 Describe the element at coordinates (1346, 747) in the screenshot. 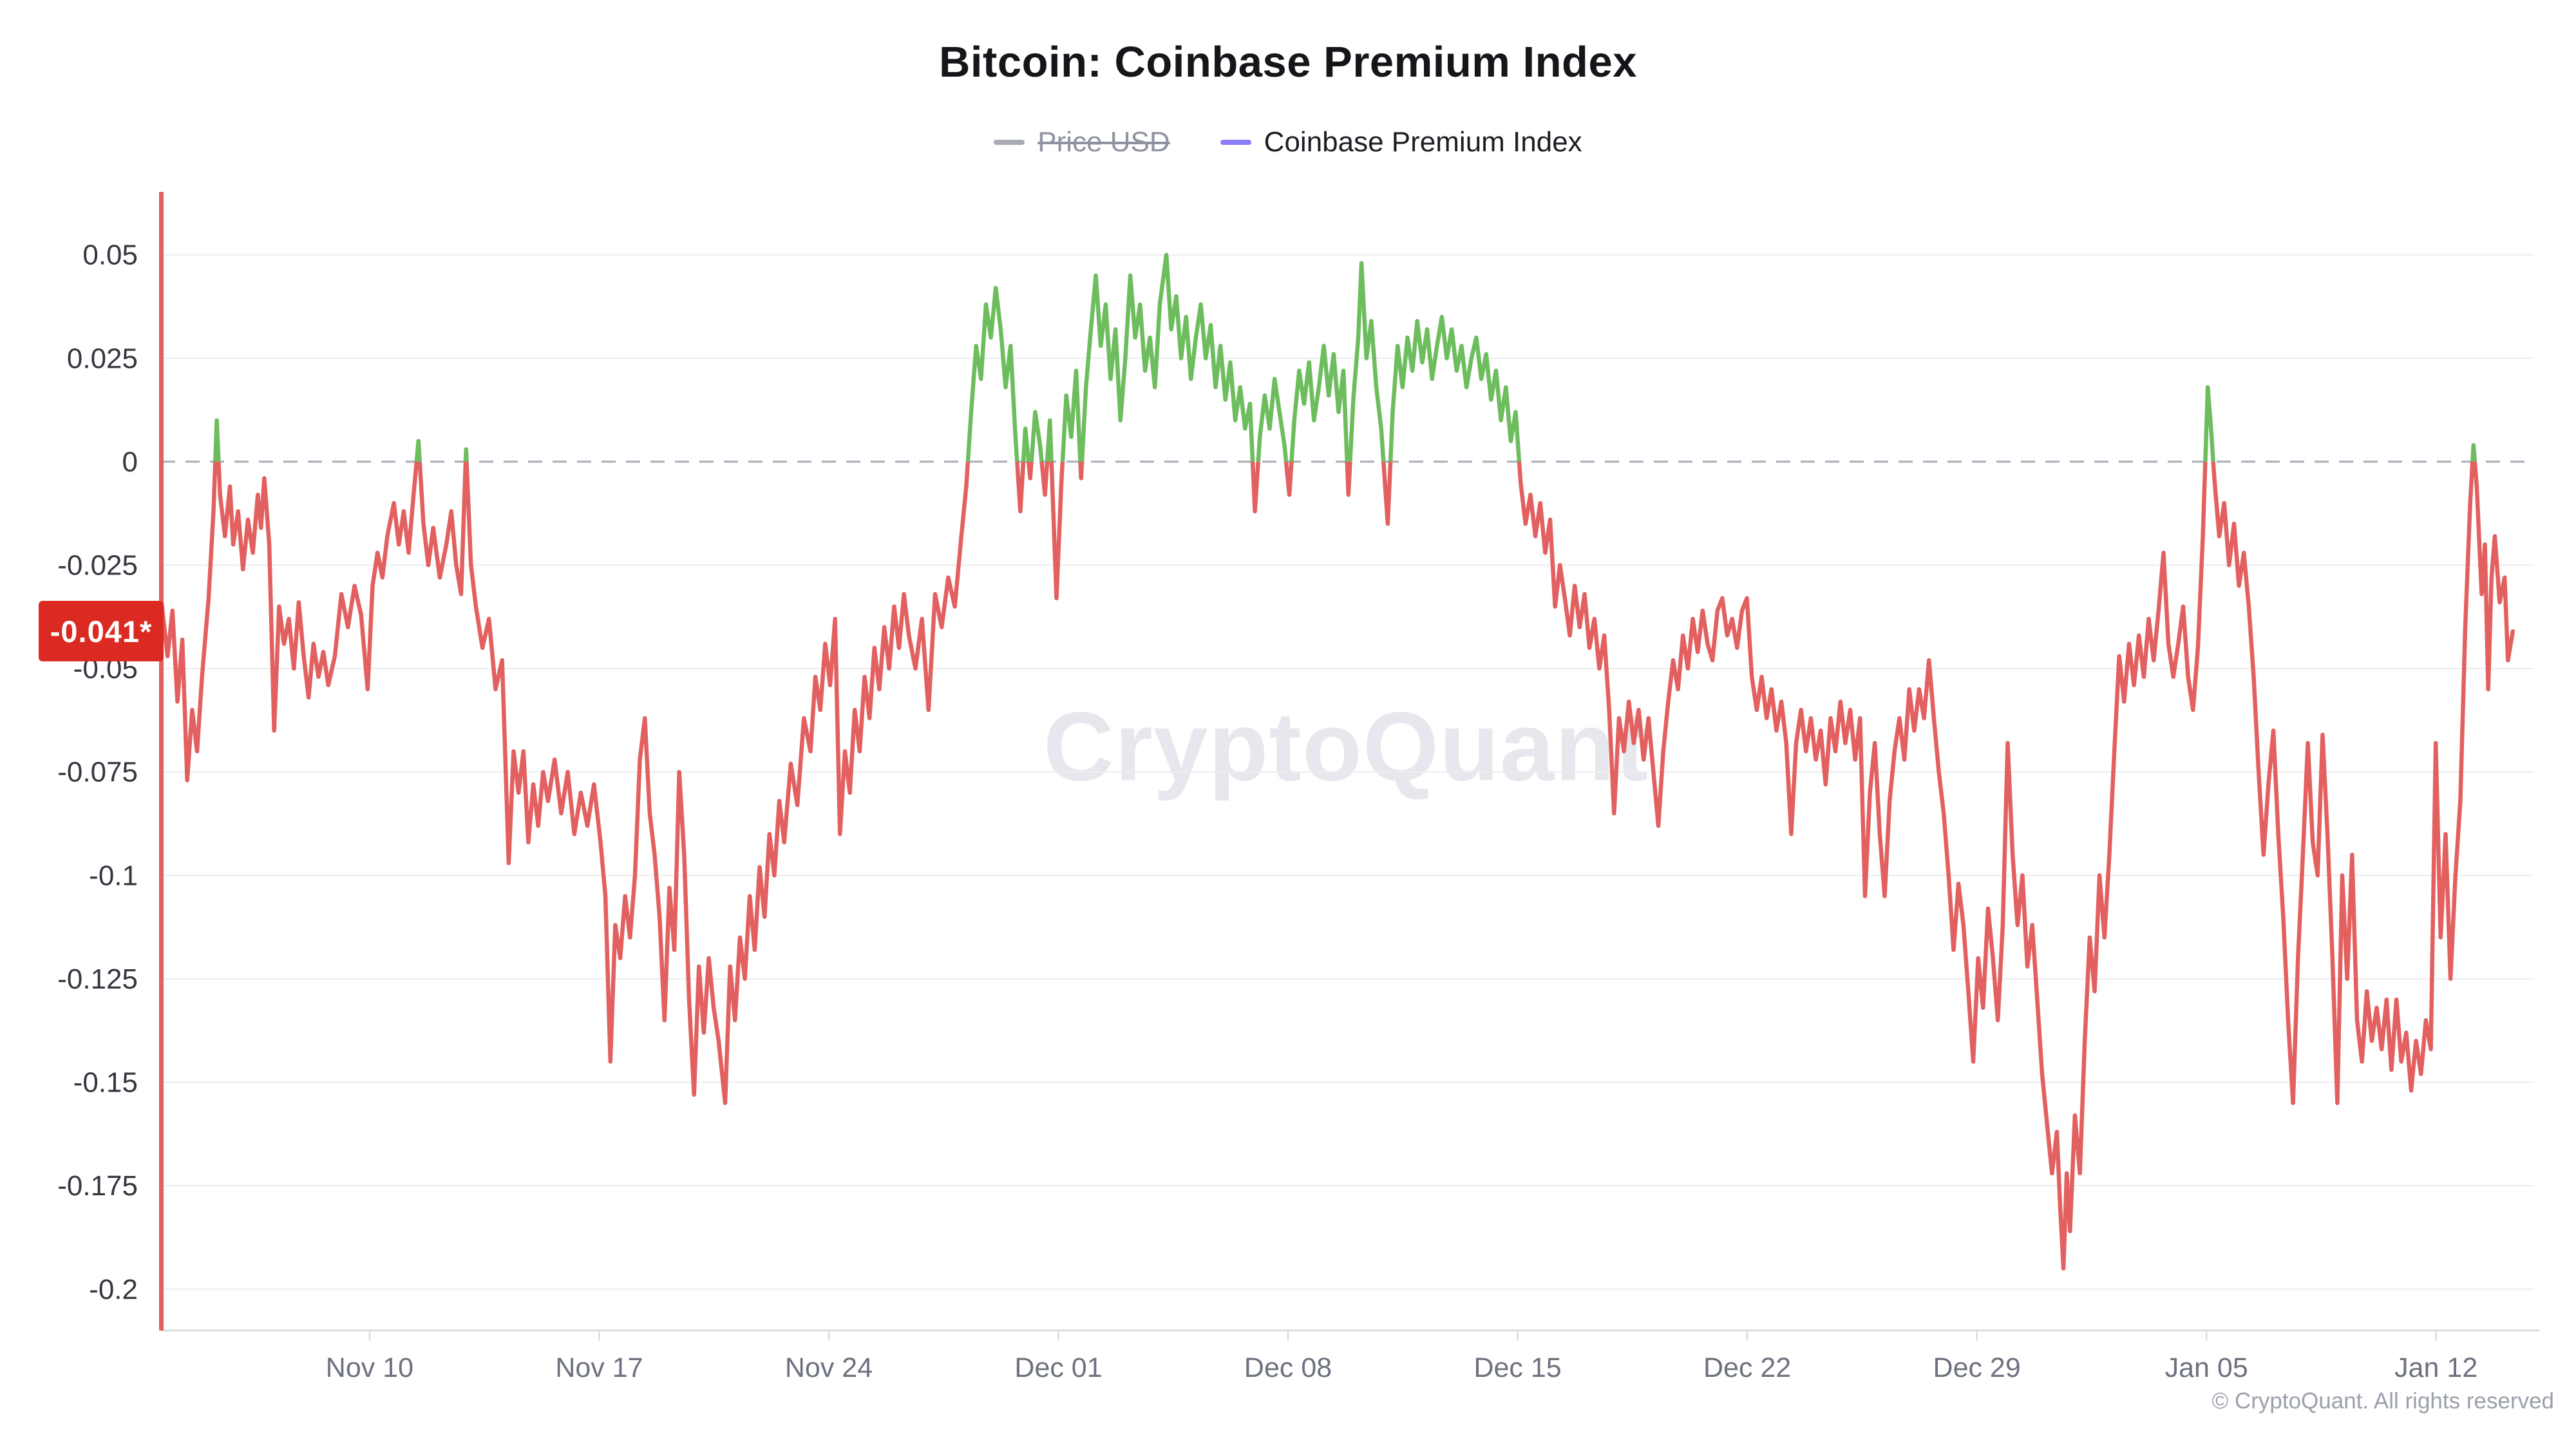

I see `watermark-logo: CryptoQuant` at that location.